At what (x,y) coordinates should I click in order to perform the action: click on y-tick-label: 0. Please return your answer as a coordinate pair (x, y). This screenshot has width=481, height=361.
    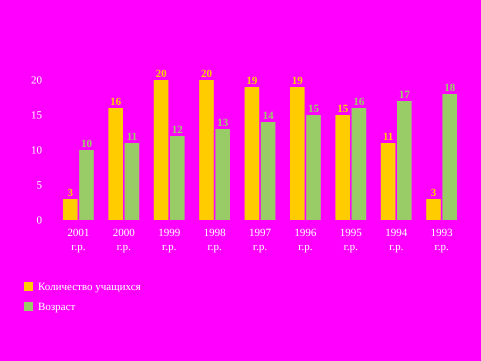
    Looking at the image, I should click on (39, 220).